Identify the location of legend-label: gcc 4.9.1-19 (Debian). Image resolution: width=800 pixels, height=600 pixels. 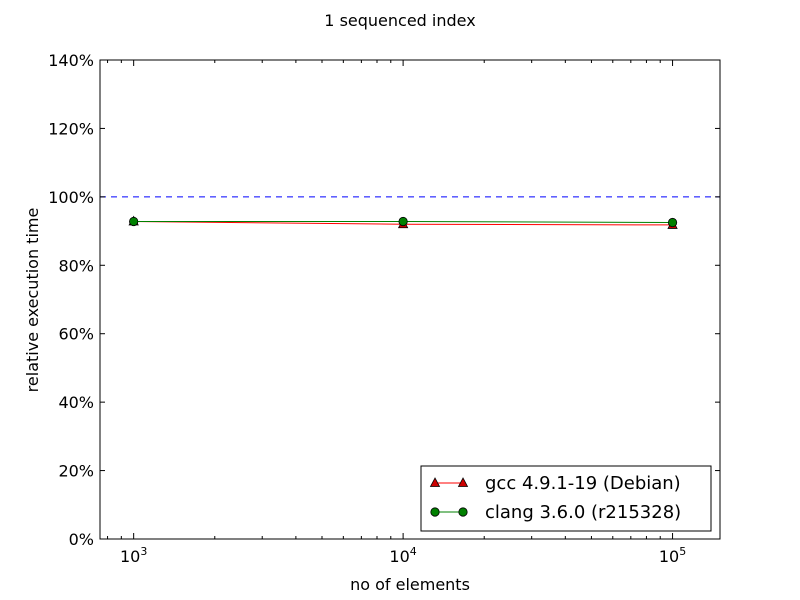
(583, 483).